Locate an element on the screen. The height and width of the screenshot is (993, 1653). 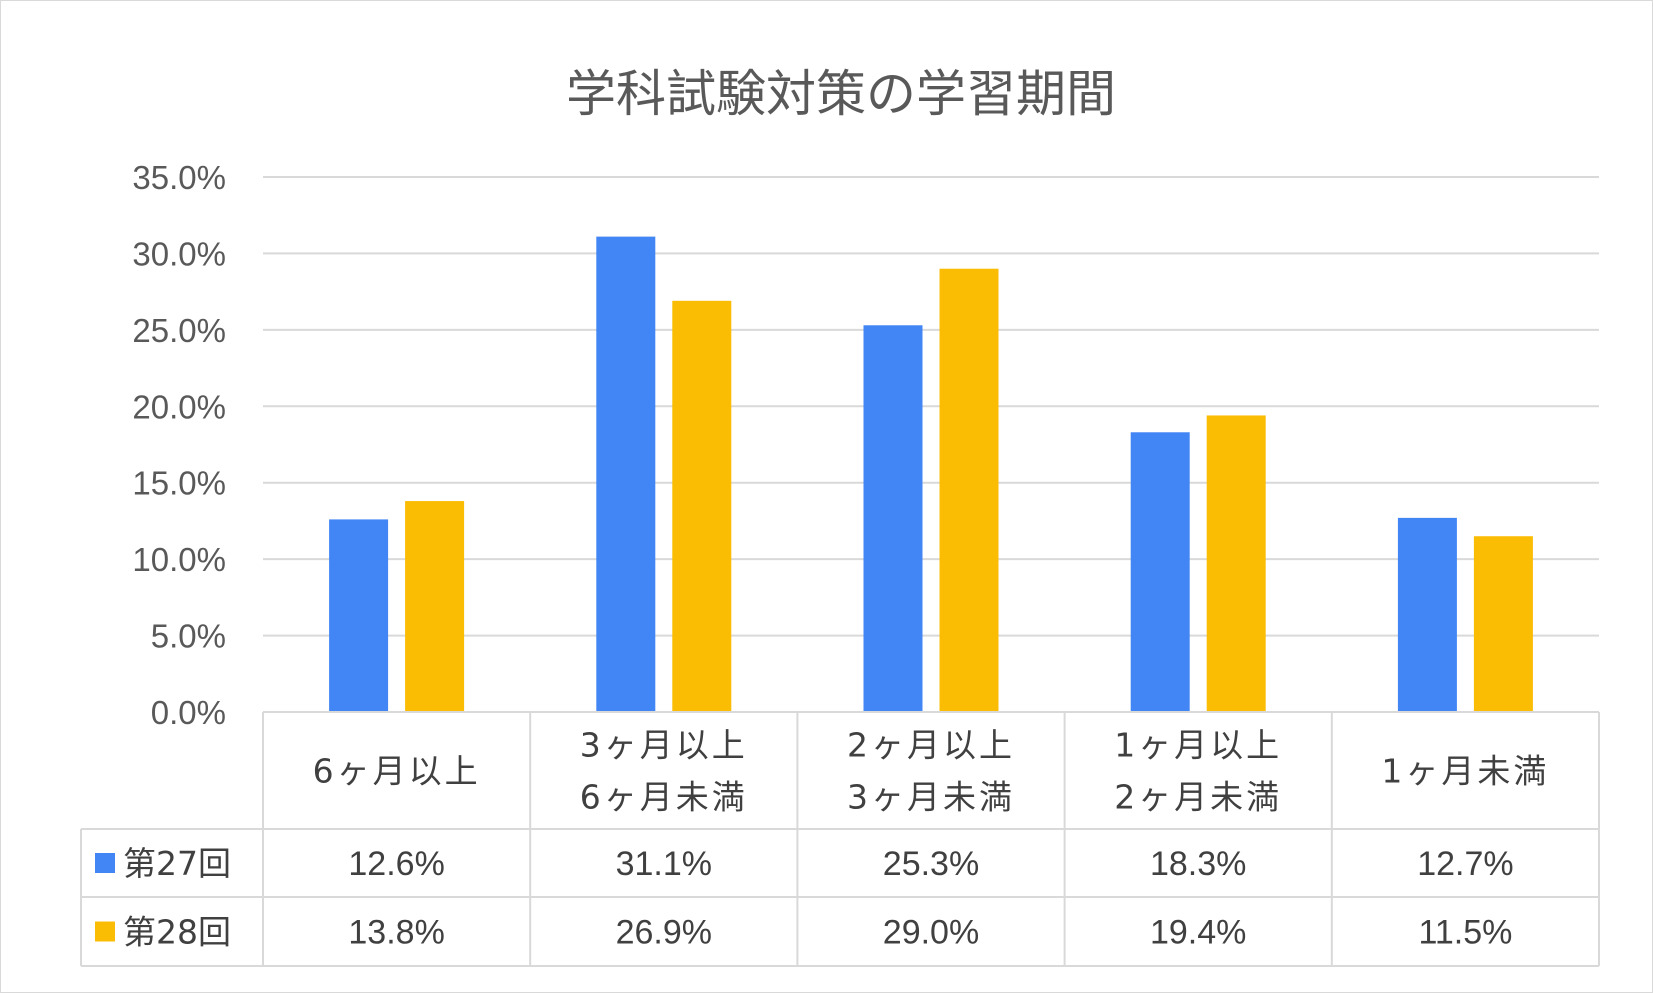
data-label: 25.3% is located at coordinates (931, 864).